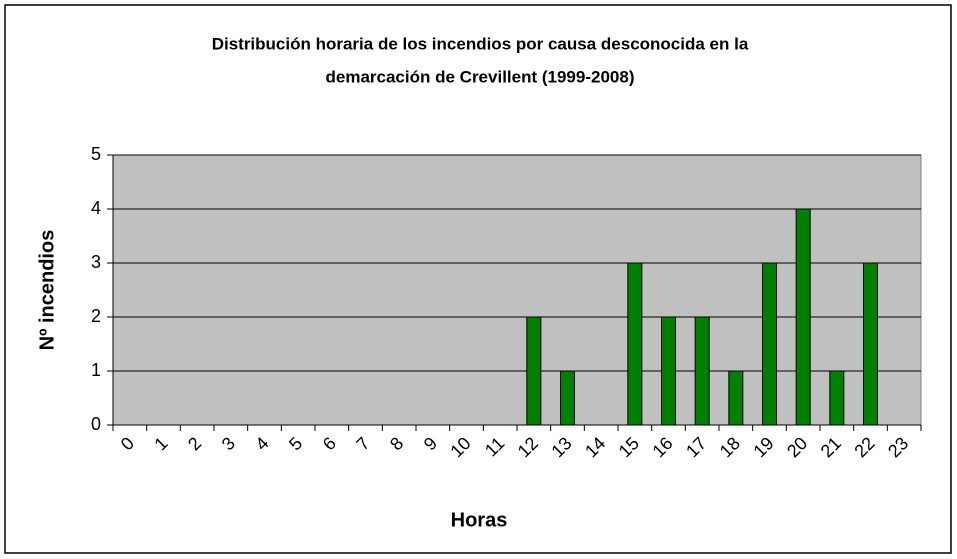 This screenshot has height=559, width=957. I want to click on y-tick-label: 3, so click(96, 262).